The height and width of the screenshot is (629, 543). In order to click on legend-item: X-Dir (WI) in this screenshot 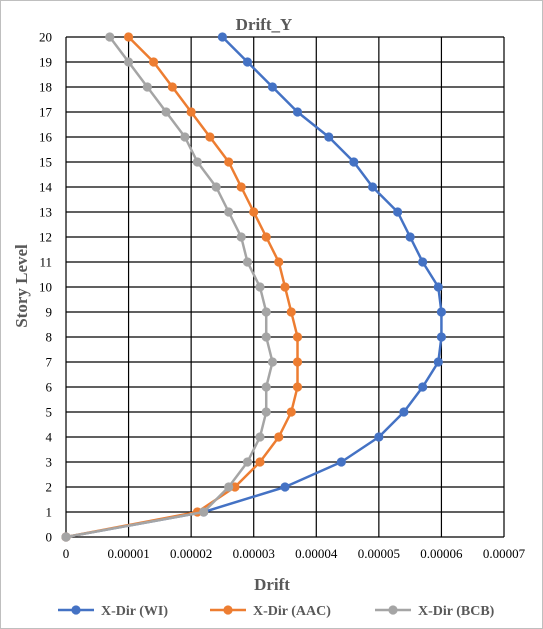, I will do `click(113, 611)`.